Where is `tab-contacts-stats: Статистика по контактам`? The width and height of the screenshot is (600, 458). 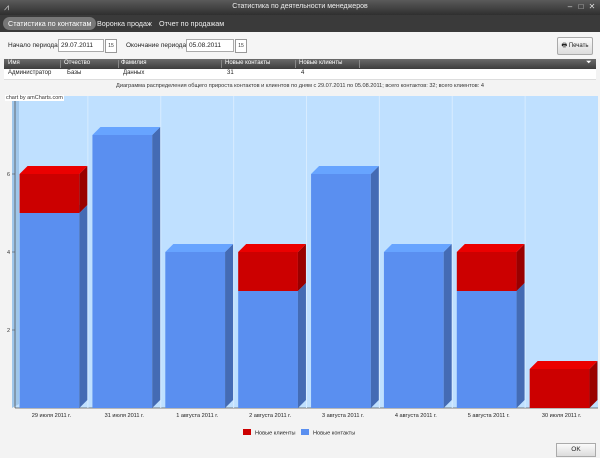
tab-contacts-stats: Статистика по контактам is located at coordinates (50, 23).